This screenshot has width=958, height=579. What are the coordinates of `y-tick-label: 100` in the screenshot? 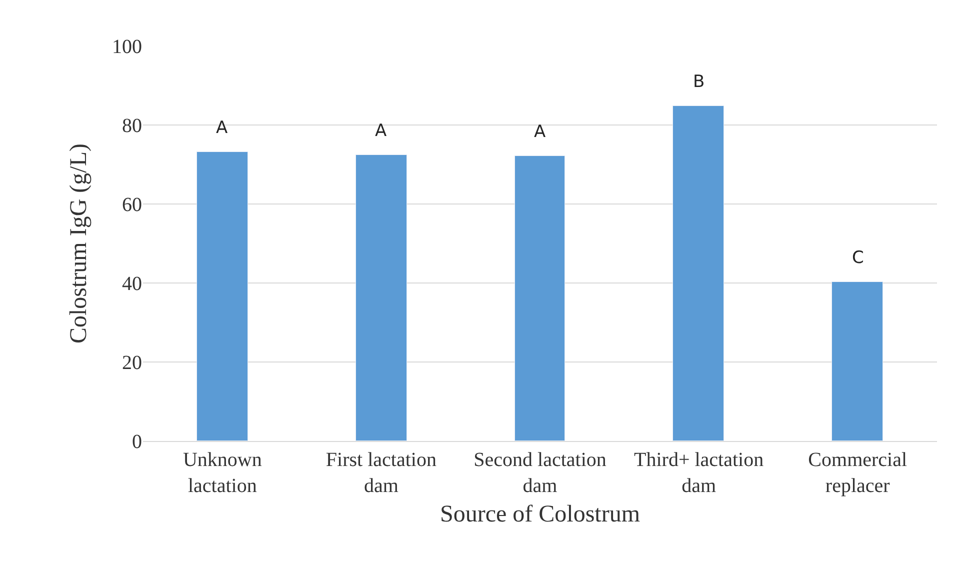 It's located at (127, 47).